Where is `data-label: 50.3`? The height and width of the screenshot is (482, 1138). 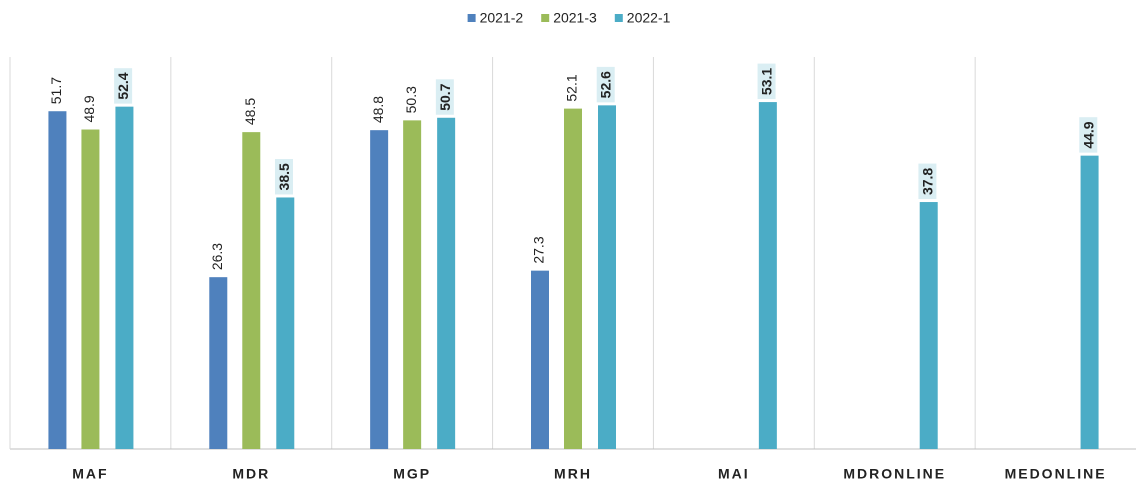 data-label: 50.3 is located at coordinates (411, 99).